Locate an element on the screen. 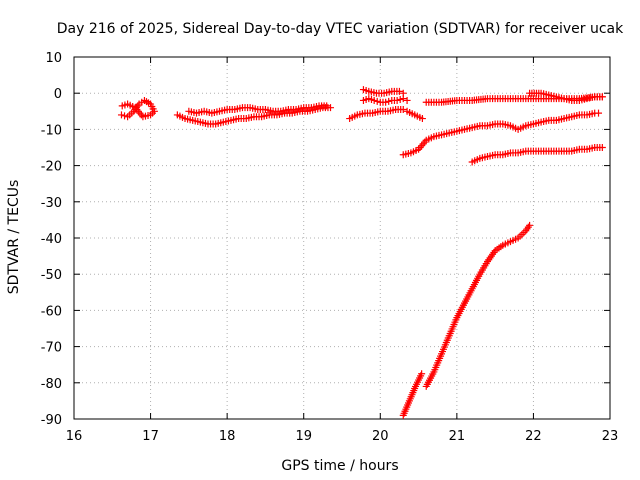  series-arc-3b is located at coordinates (383, 91).